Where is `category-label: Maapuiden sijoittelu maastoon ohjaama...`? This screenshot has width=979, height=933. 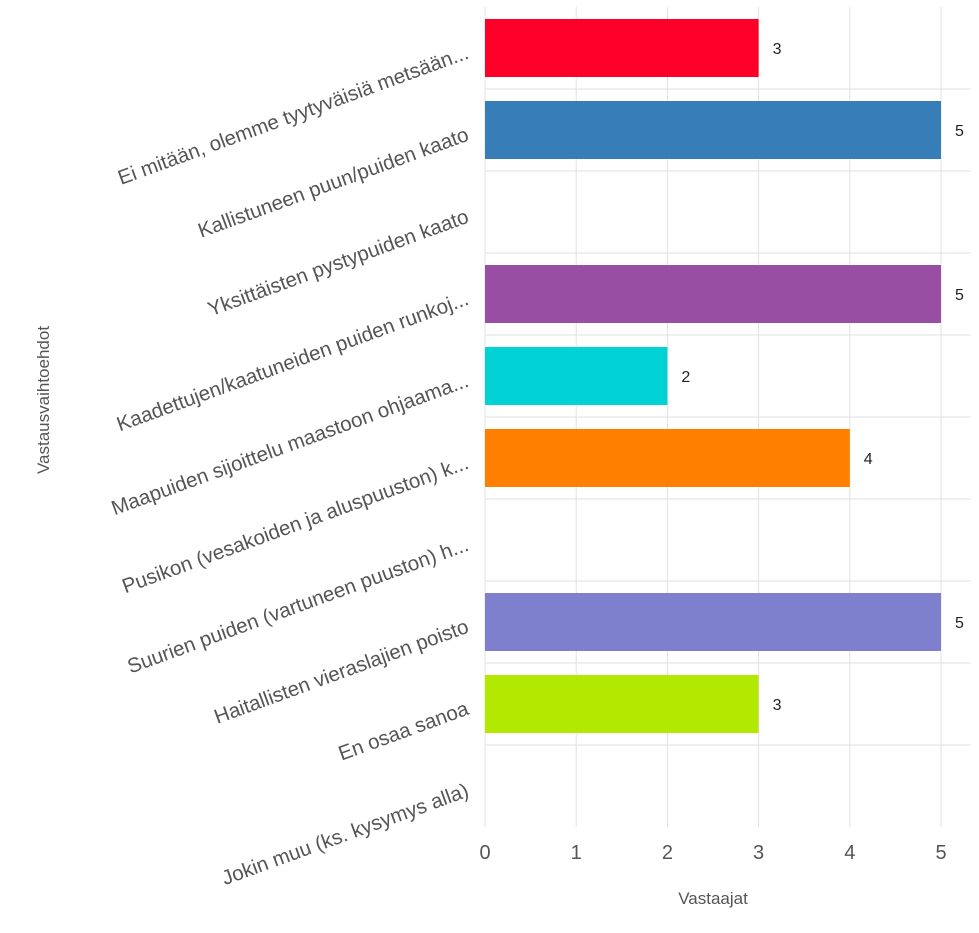
category-label: Maapuiden sijoittelu maastoon ohjaama... is located at coordinates (289, 444).